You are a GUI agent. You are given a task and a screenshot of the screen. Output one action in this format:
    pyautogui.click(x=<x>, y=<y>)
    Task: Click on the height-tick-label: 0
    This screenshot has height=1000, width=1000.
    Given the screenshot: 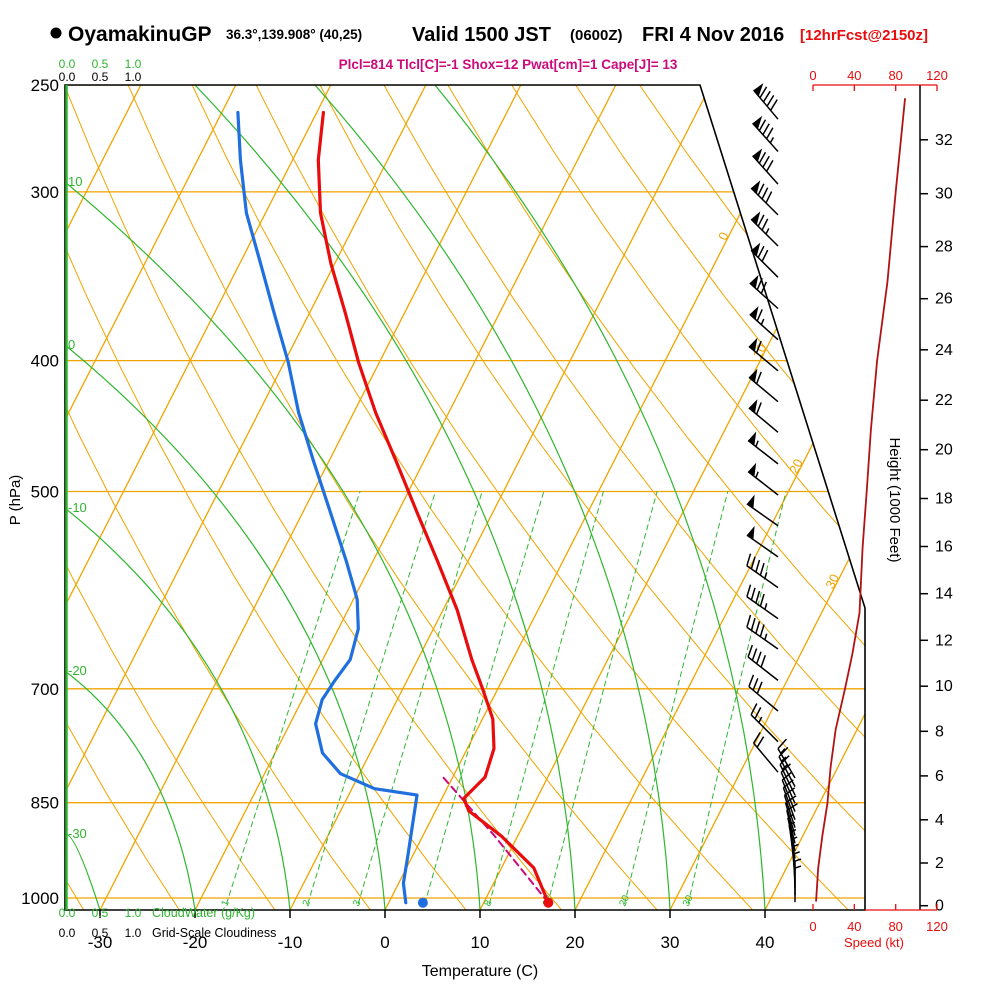 What is the action you would take?
    pyautogui.click(x=939, y=906)
    